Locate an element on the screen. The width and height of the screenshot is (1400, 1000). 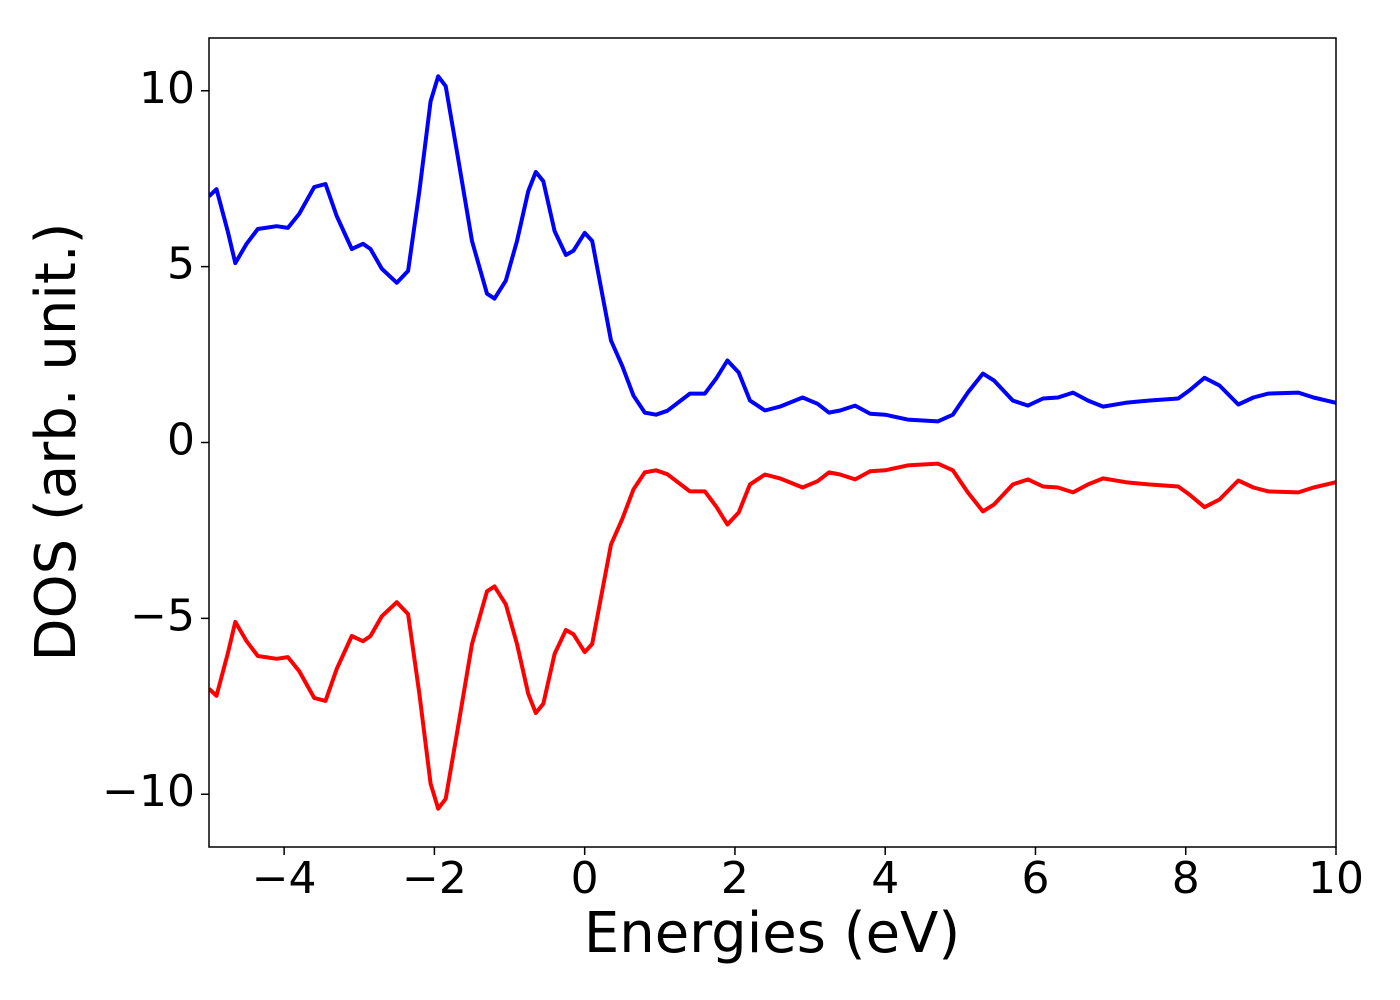
x-axis-label: Energies (eV) is located at coordinates (772, 933).